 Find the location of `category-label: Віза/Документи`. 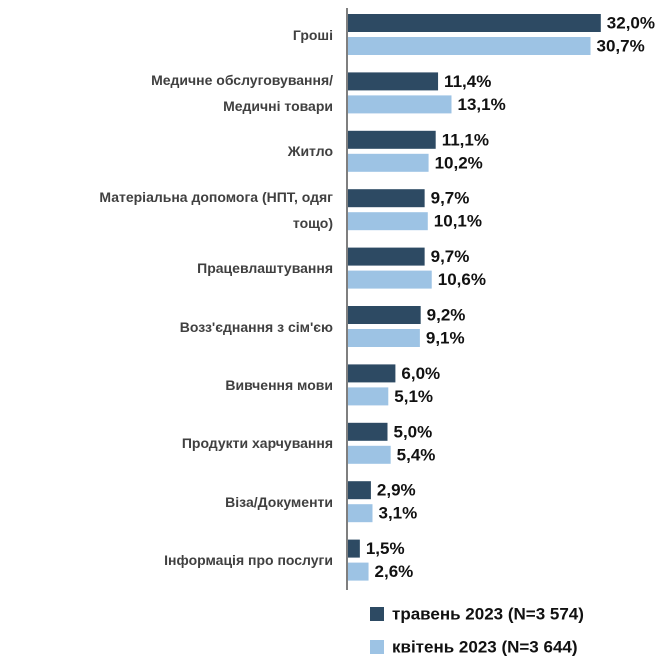

category-label: Віза/Документи is located at coordinates (279, 501).